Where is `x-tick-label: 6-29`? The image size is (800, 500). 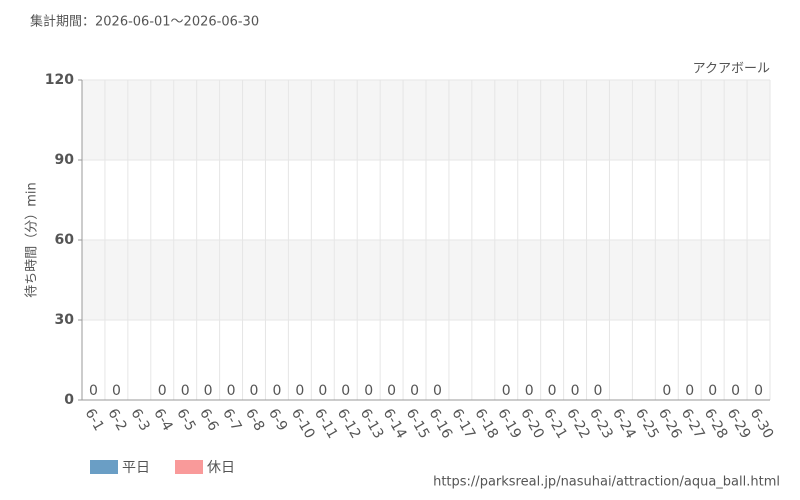 x-tick-label: 6-29 is located at coordinates (739, 424).